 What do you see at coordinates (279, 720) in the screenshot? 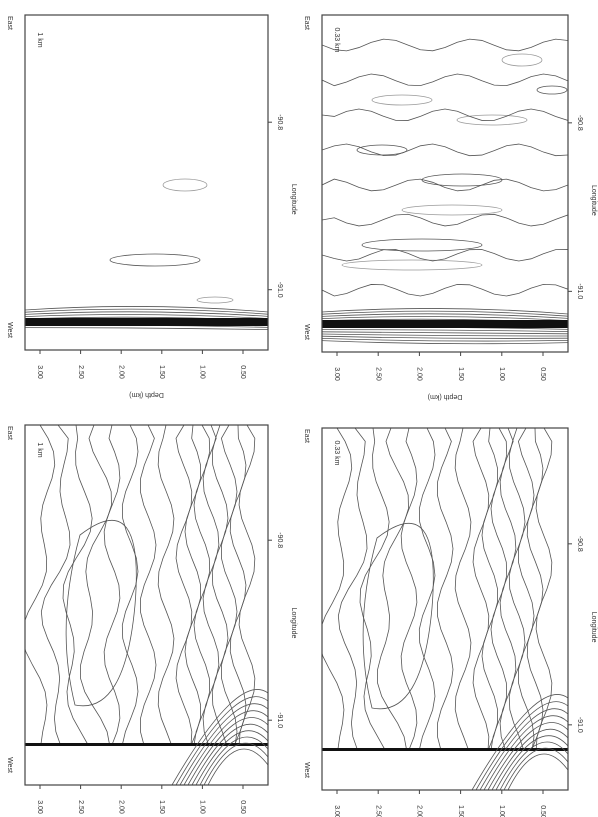
I see `lon-tick-label: -91.0` at bounding box center [279, 720].